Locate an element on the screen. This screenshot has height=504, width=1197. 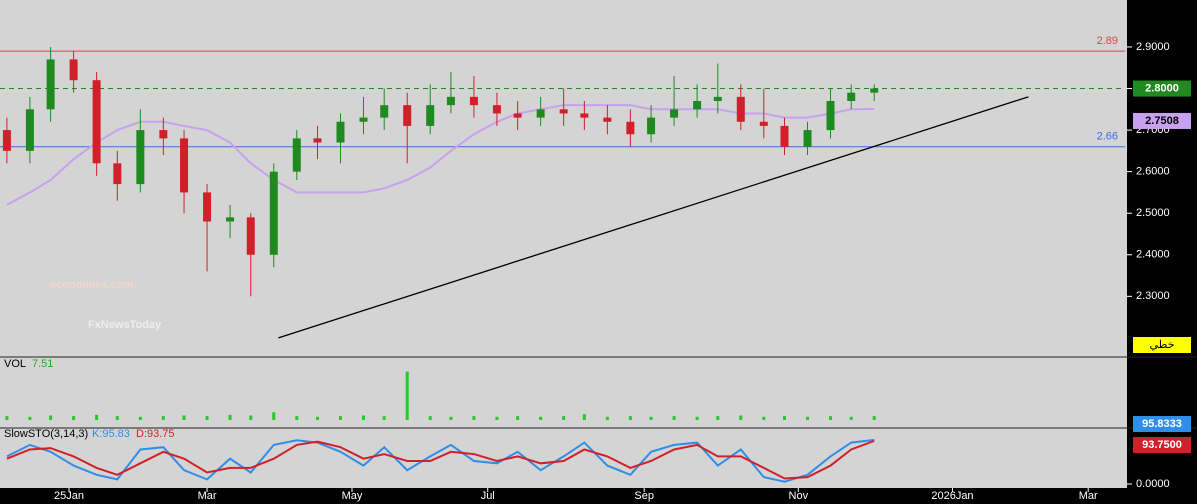
y-tick-label: 2.6000 is located at coordinates (1153, 172).